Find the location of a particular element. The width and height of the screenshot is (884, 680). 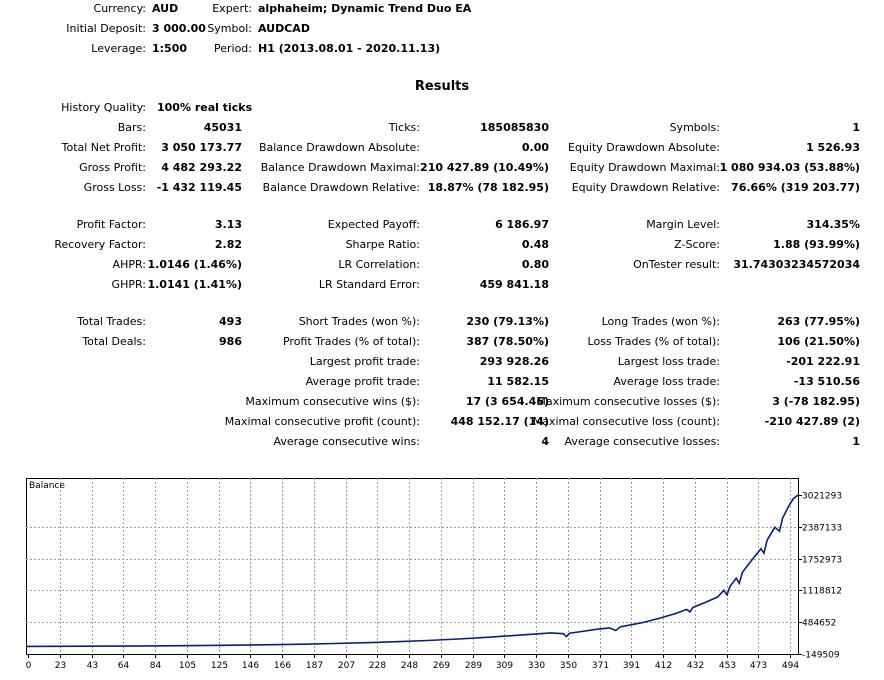

initial-deposit-value: 3 000.00 is located at coordinates (179, 28).